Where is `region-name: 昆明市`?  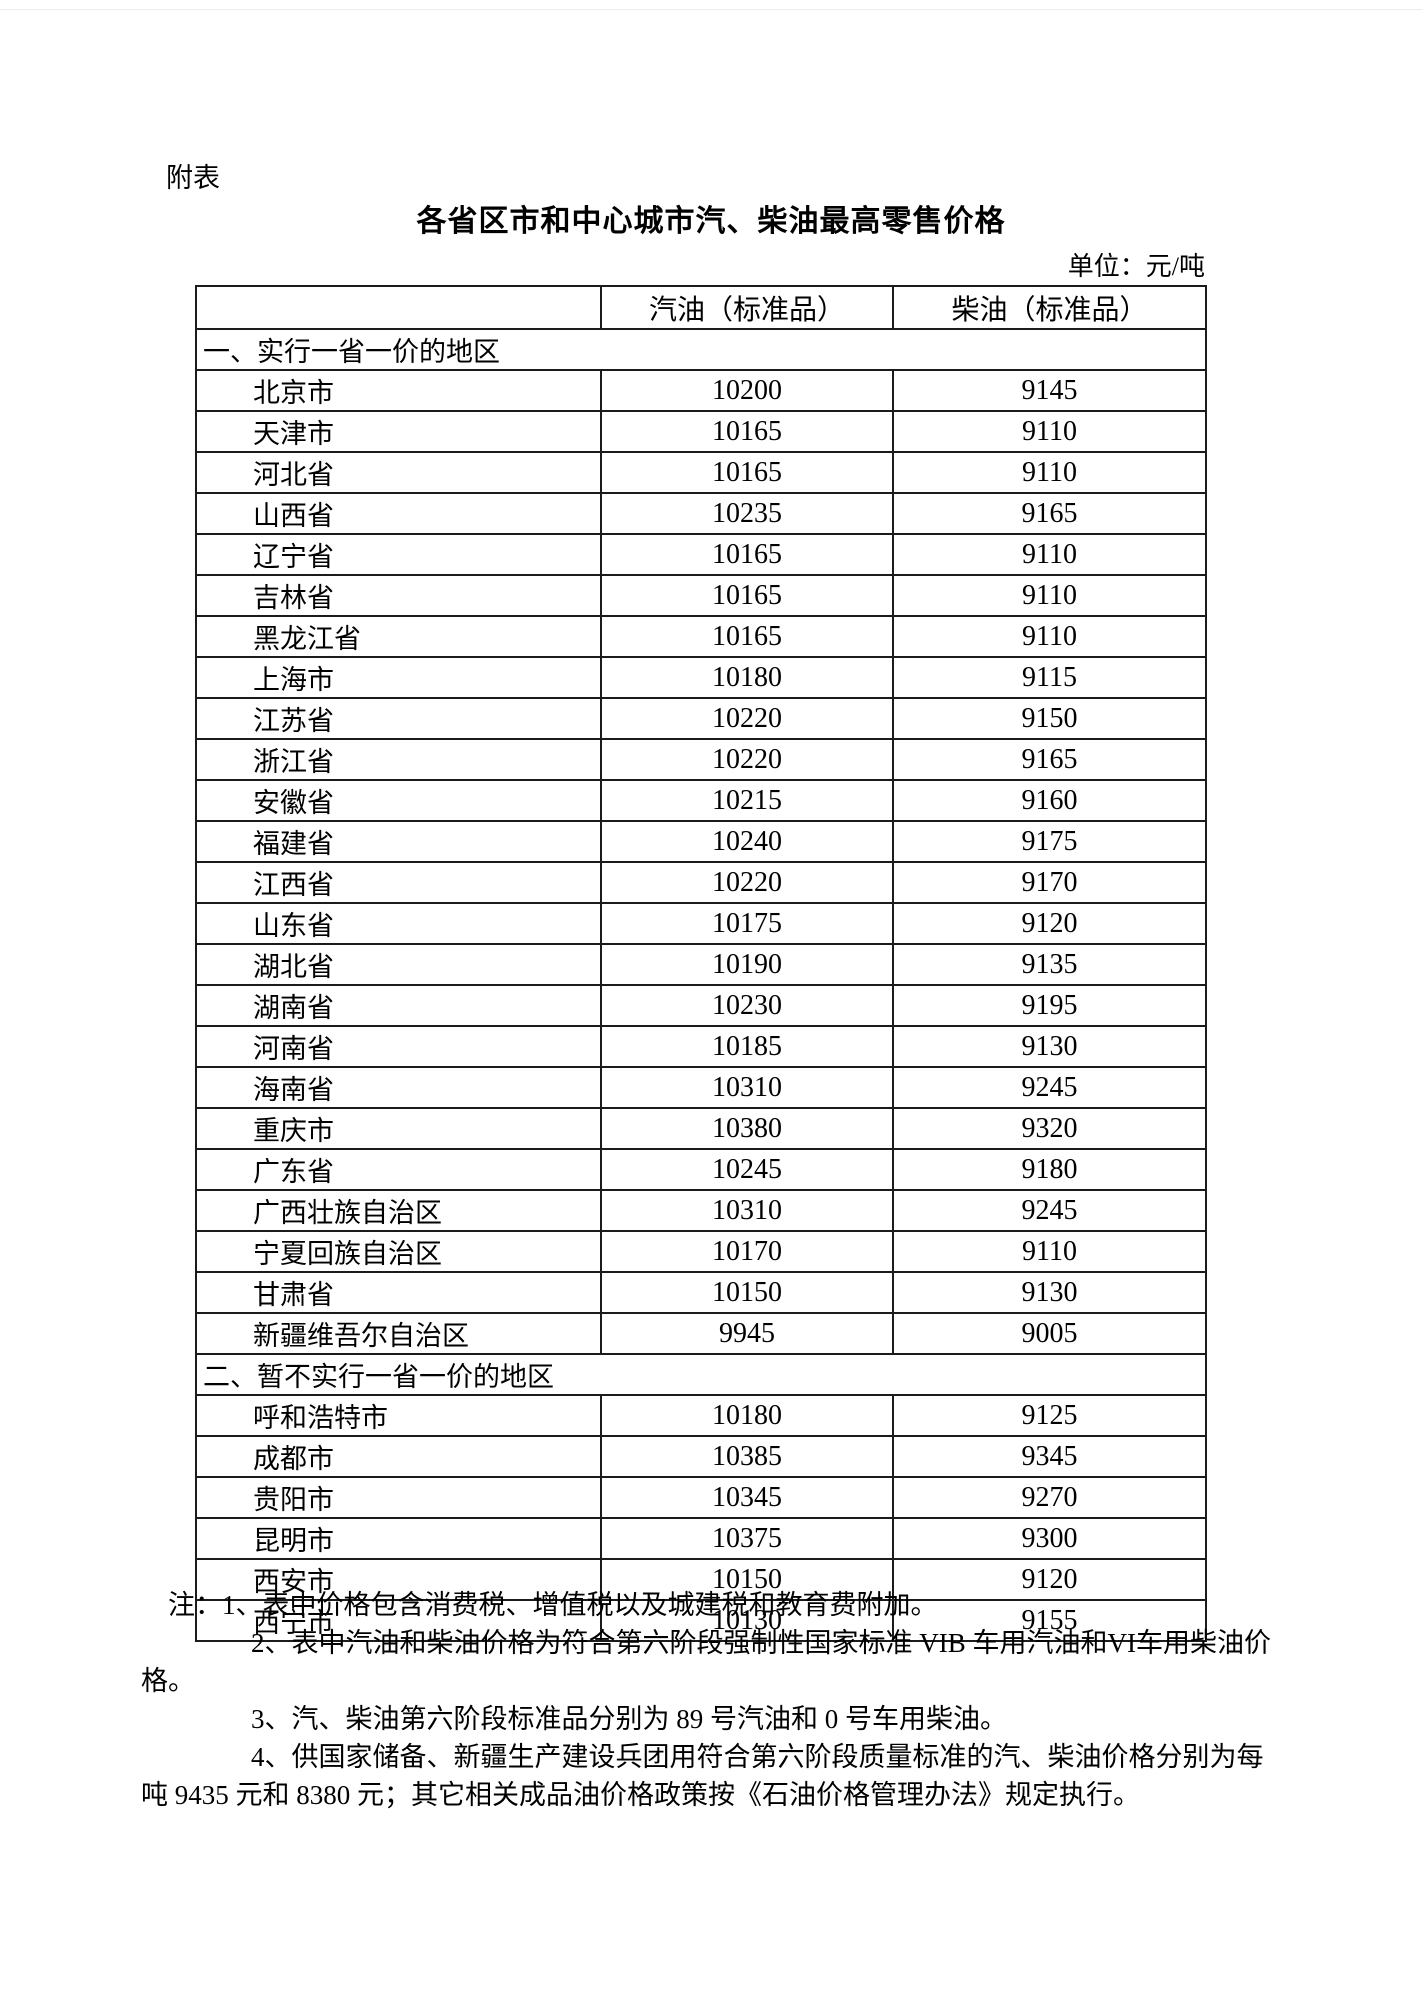
region-name: 昆明市 is located at coordinates (398, 1538).